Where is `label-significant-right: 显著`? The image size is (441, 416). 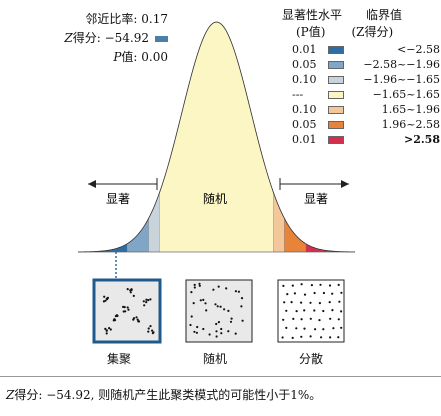 label-significant-right: 显著 is located at coordinates (316, 199).